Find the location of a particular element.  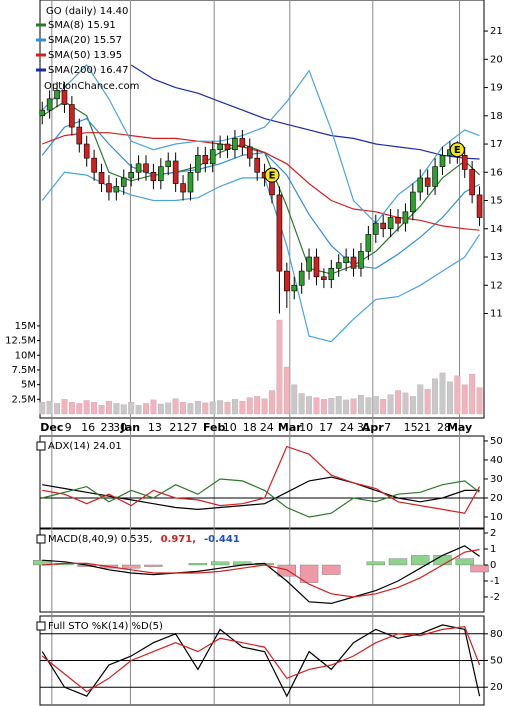

legend-label: SMA(8) 15.91 is located at coordinates (82, 25).